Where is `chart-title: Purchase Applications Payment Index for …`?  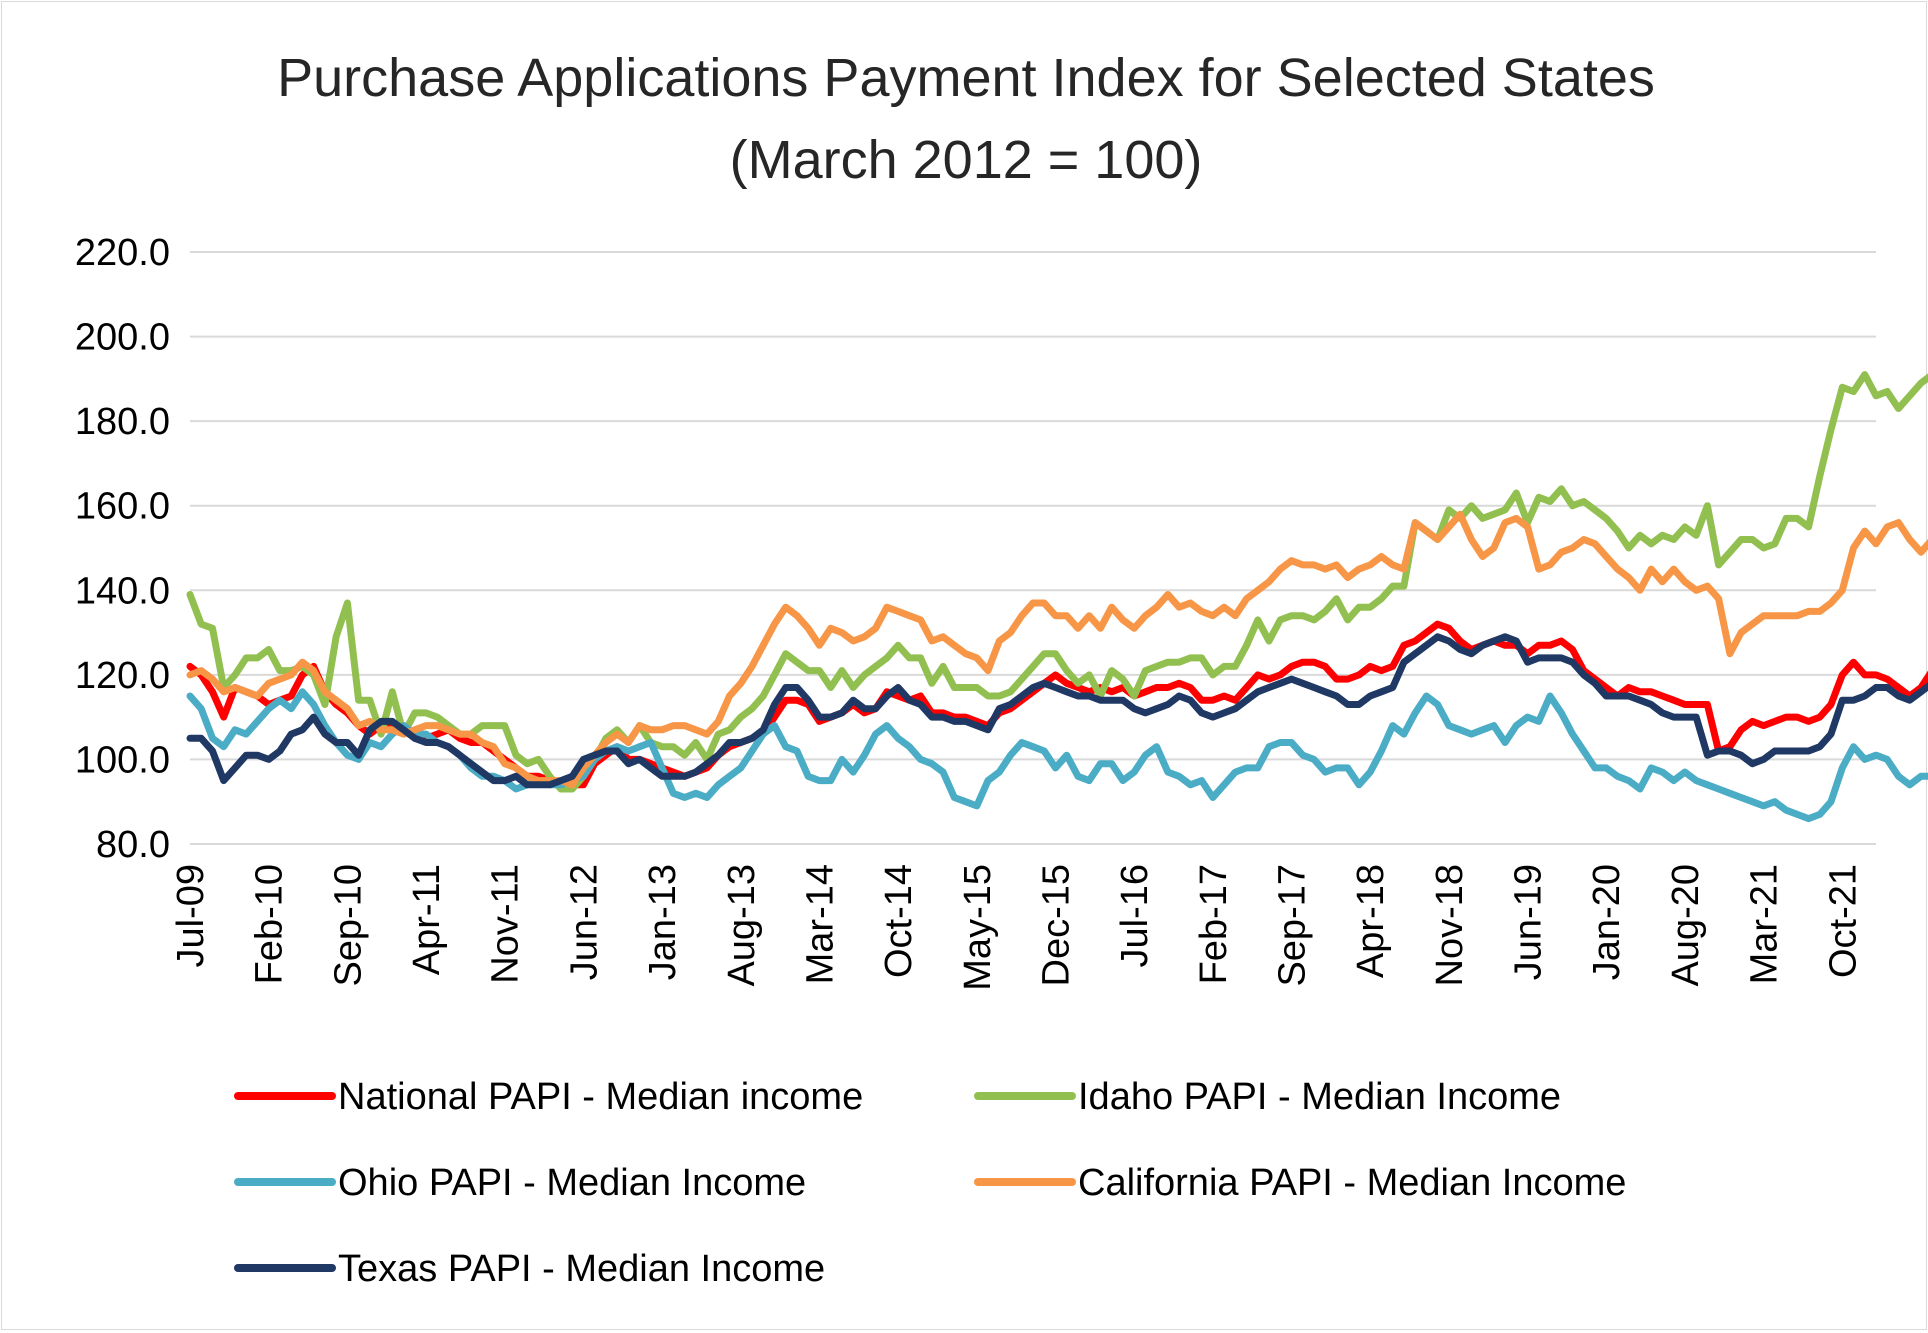
chart-title: Purchase Applications Payment Index for … is located at coordinates (966, 78).